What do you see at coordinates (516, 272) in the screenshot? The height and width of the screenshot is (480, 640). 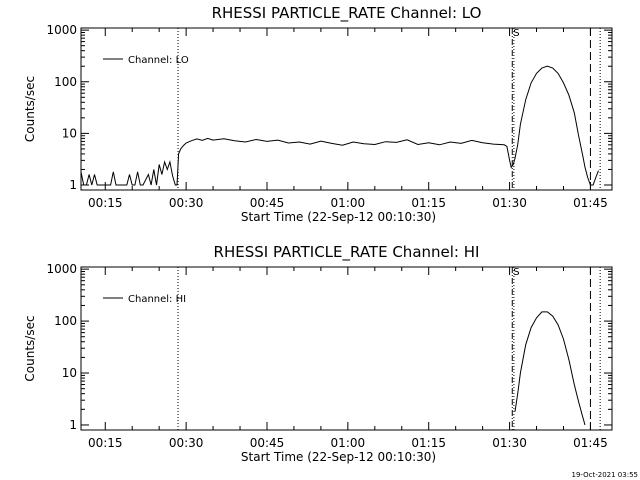 I see `panel-2-flag-label: S` at bounding box center [516, 272].